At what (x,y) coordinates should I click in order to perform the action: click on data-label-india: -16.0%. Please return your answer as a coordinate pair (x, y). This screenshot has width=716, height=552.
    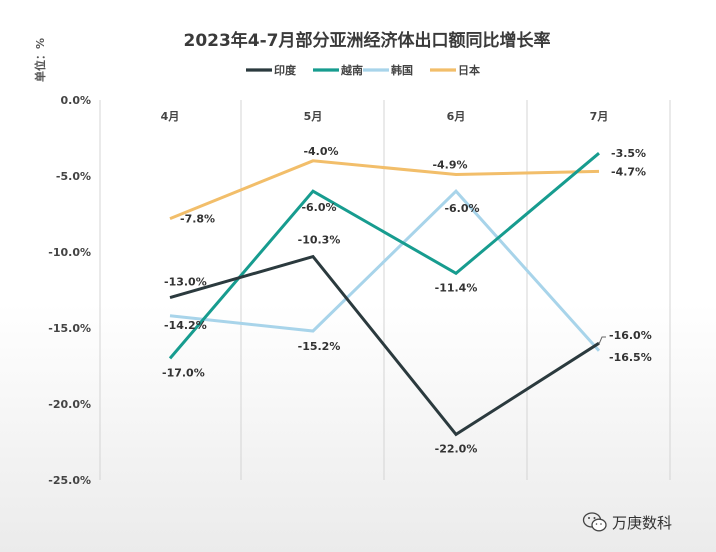
    Looking at the image, I should click on (630, 335).